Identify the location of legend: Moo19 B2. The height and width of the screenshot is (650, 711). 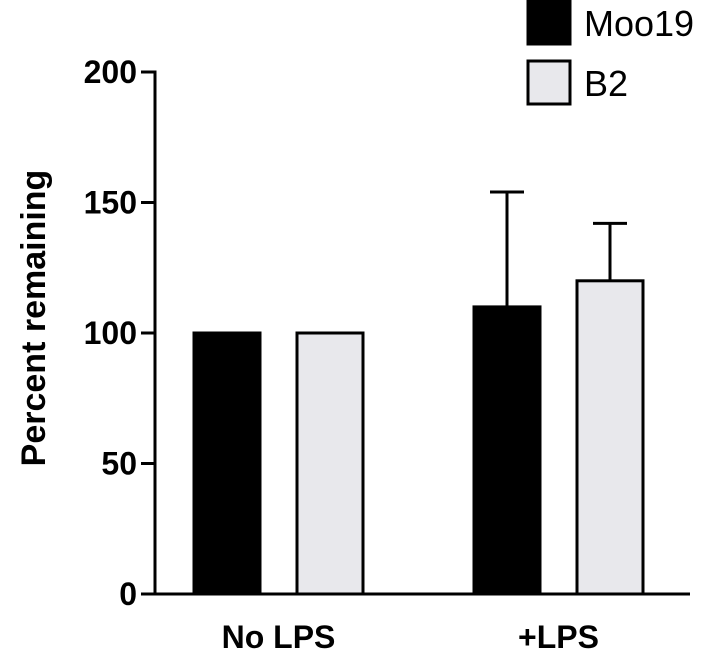
(610, 53).